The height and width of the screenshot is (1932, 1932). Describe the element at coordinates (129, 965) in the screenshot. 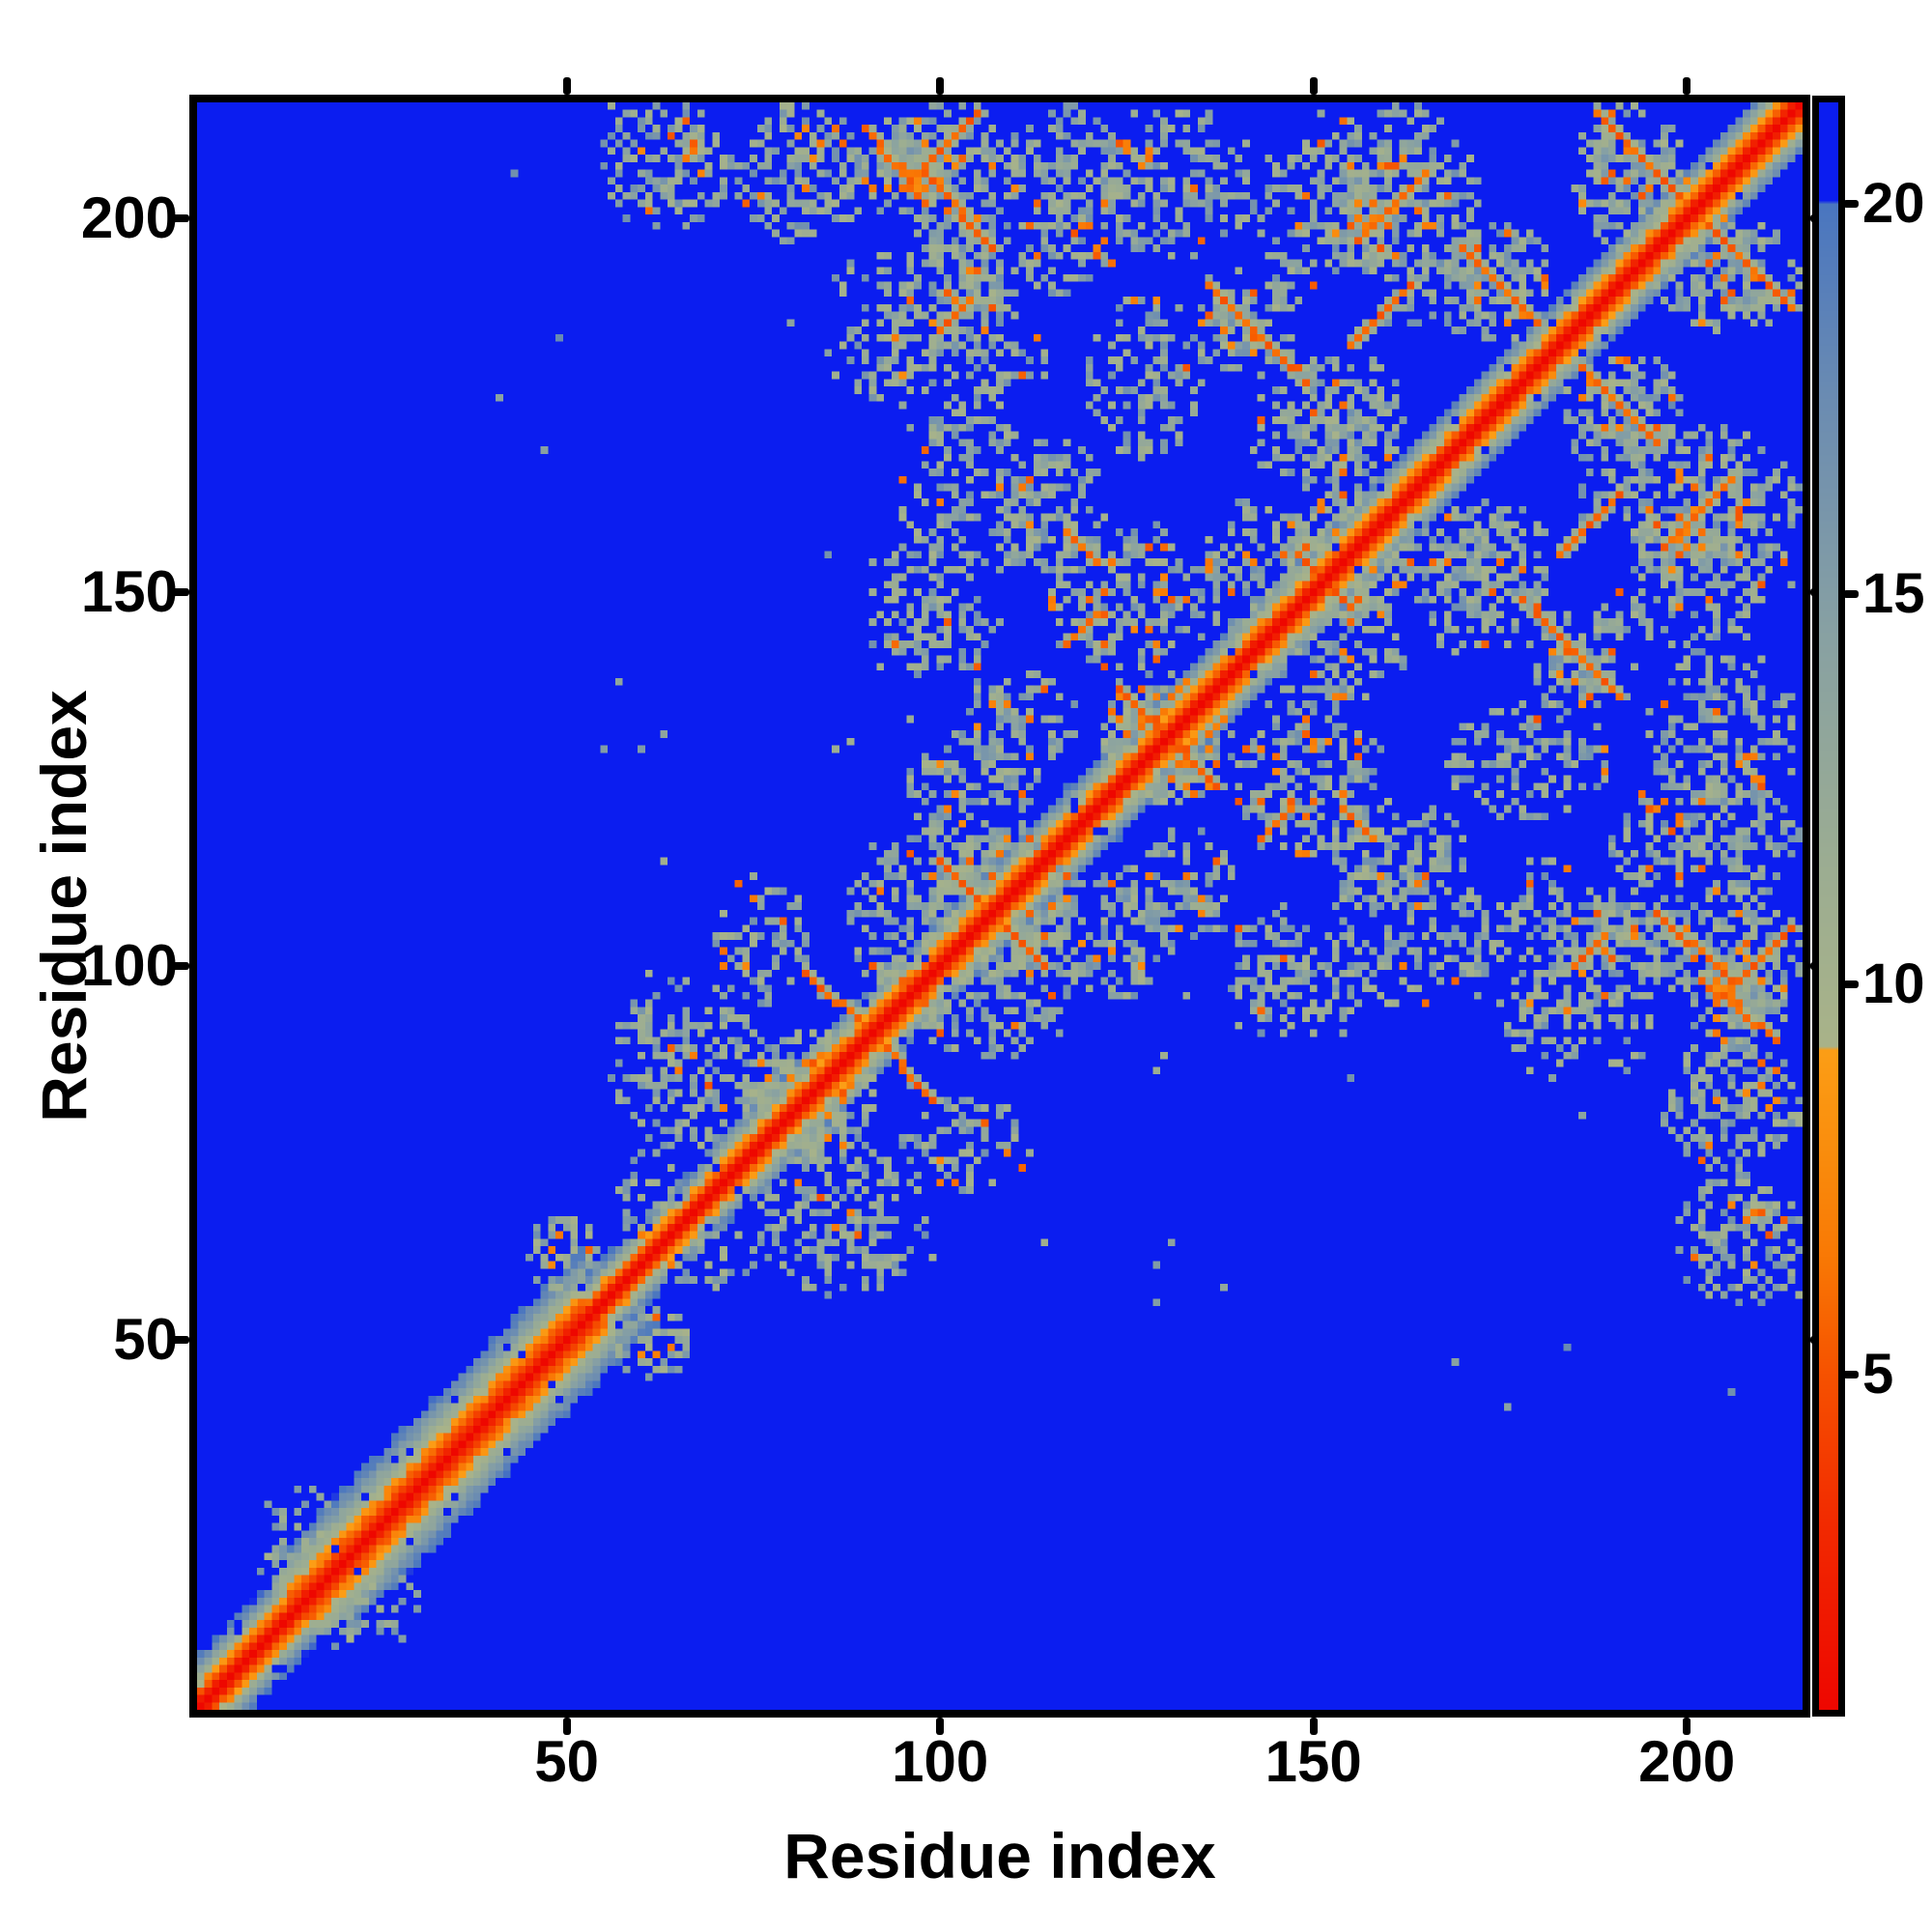

I see `y-tick-label: 100` at that location.